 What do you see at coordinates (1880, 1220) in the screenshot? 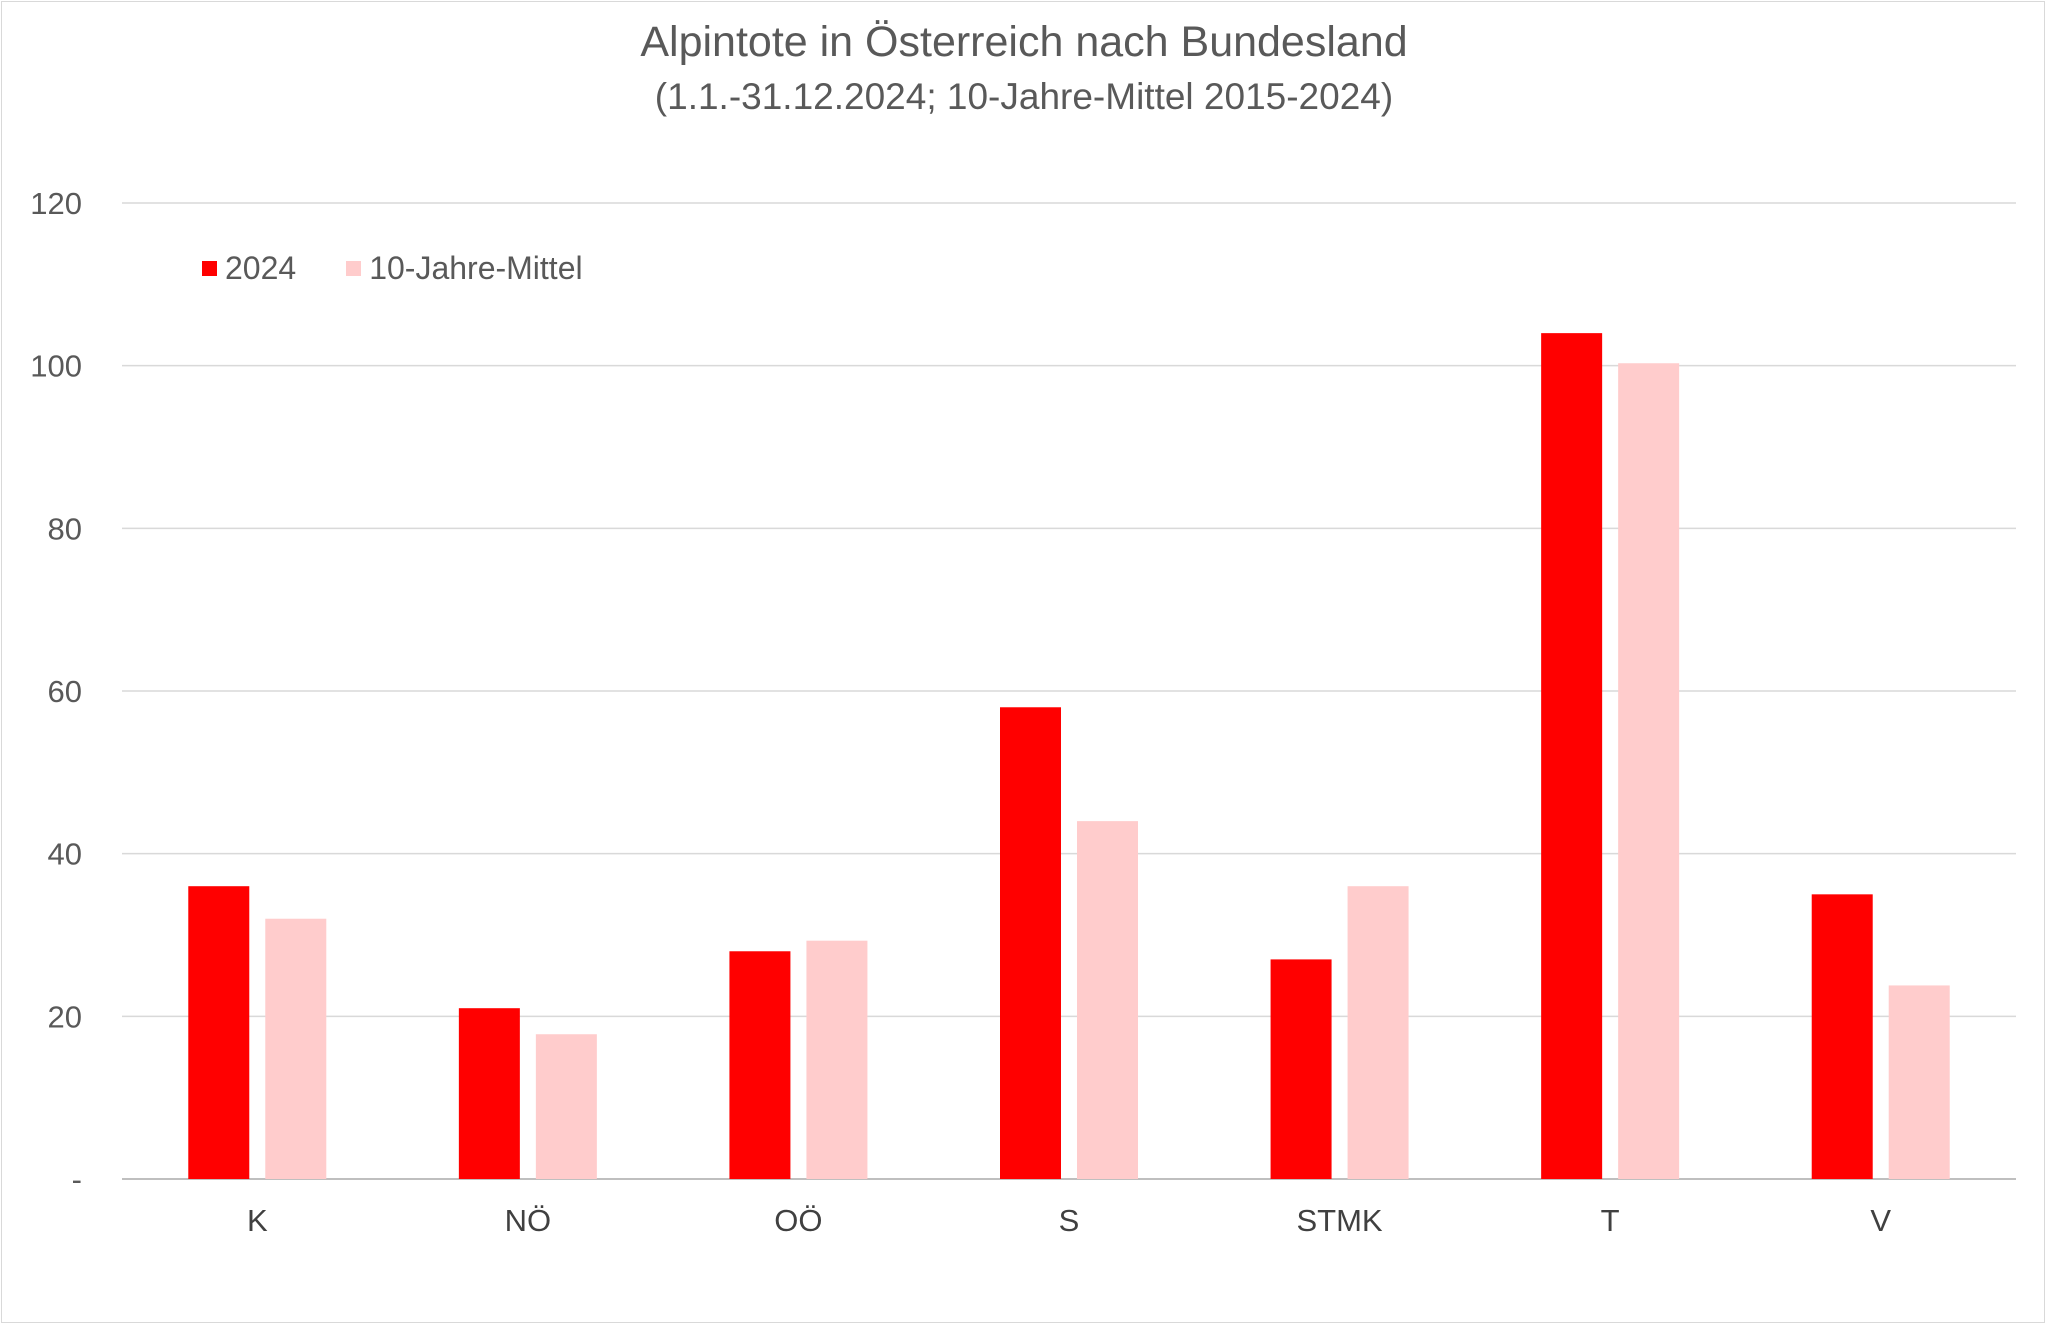
I see `x-tick-label: V` at bounding box center [1880, 1220].